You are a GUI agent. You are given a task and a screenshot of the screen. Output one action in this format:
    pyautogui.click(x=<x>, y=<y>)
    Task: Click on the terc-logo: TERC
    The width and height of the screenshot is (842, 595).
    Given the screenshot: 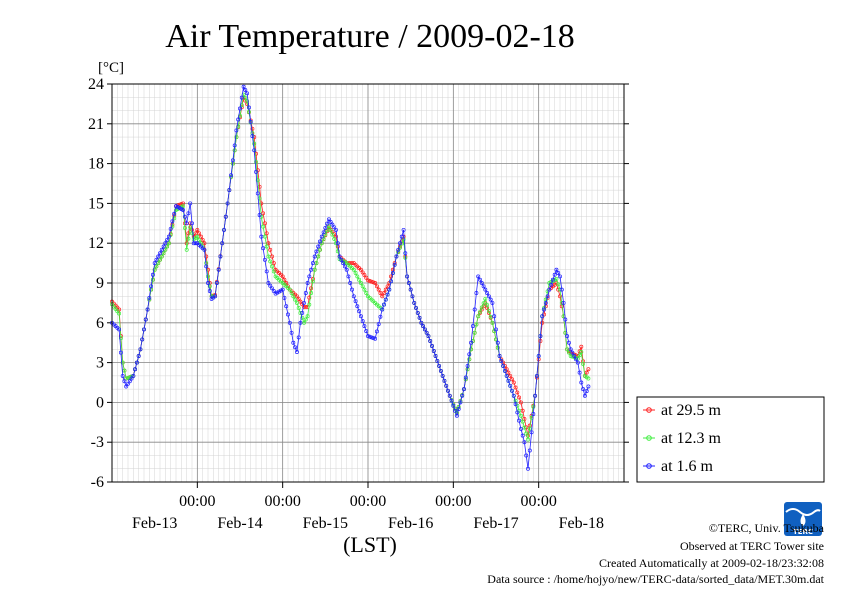 What is the action you would take?
    pyautogui.click(x=803, y=519)
    